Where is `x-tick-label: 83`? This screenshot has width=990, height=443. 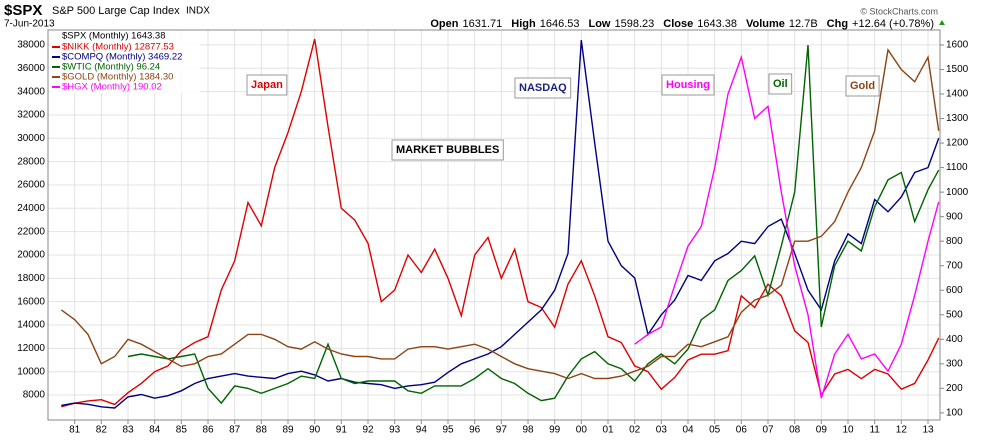 x-tick-label: 83 is located at coordinates (128, 430).